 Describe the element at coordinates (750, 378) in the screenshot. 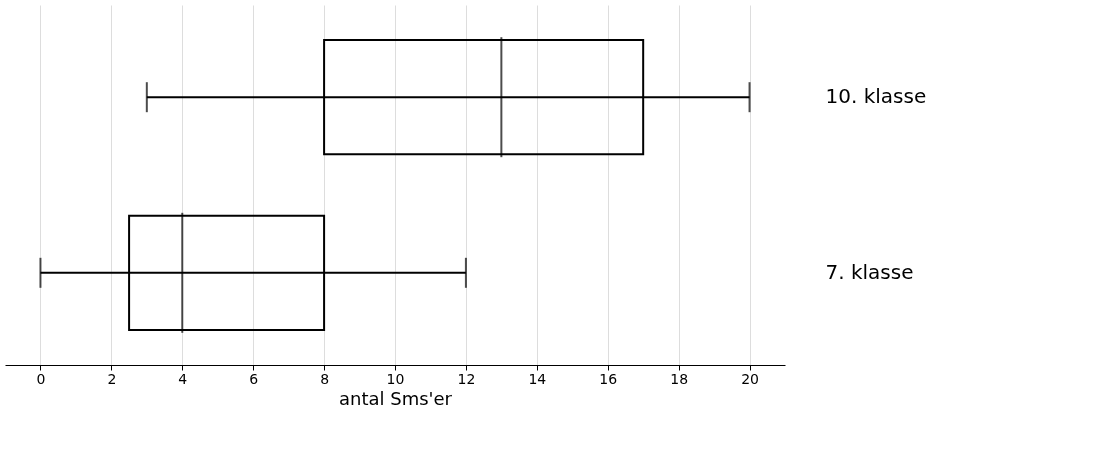

I see `x-tick-label: 20` at that location.